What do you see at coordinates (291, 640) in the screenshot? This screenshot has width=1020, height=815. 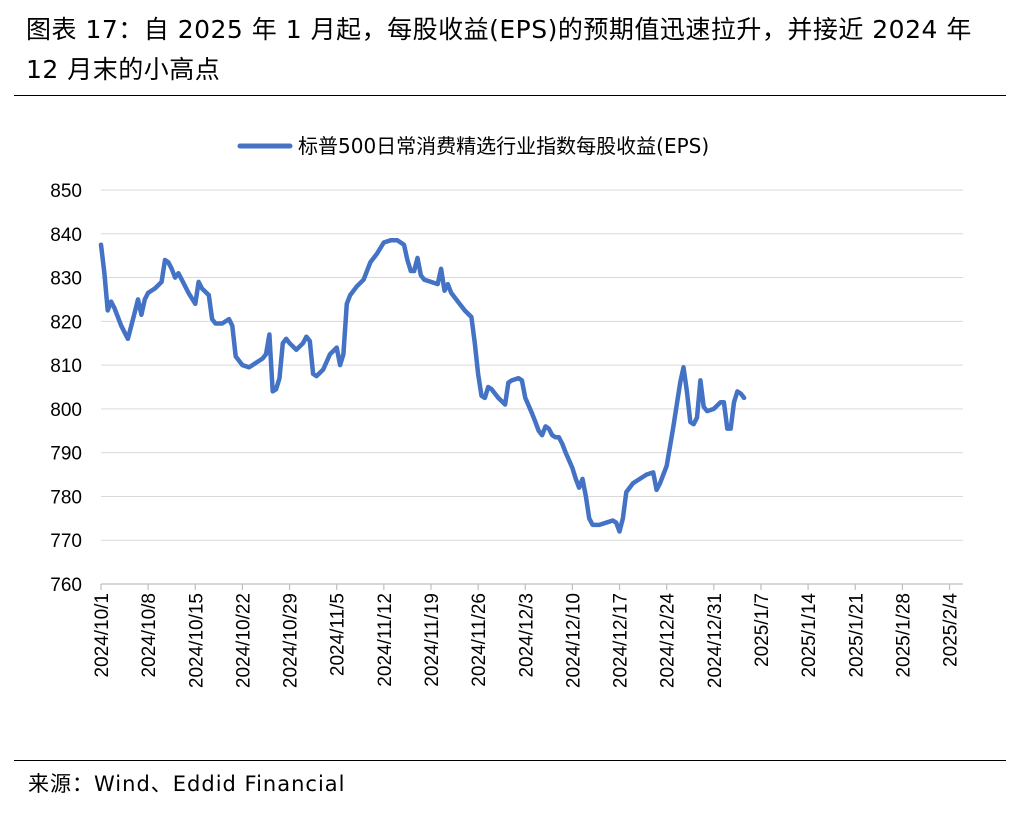 I see `x-tick-label: 2024/10/29` at bounding box center [291, 640].